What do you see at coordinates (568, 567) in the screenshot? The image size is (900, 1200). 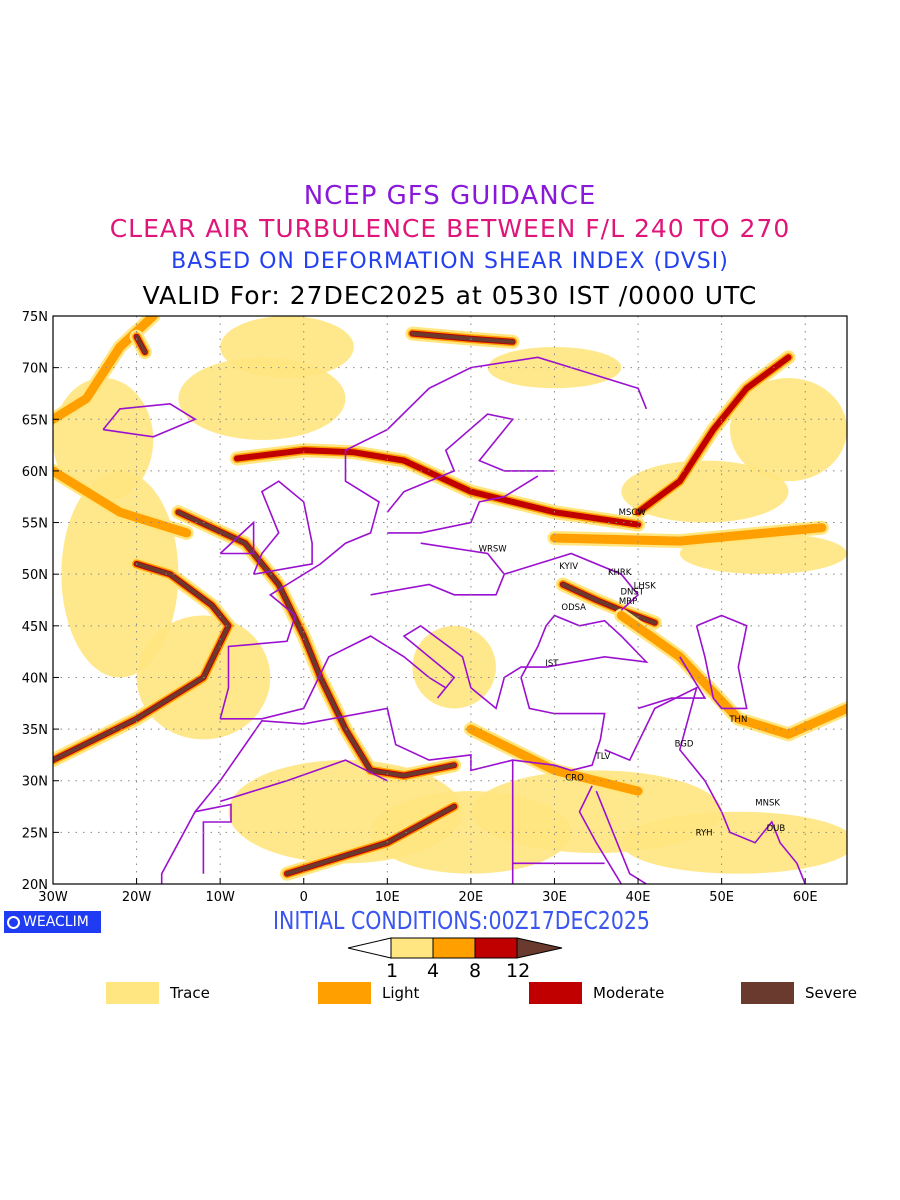 I see `city-label: KYIV` at bounding box center [568, 567].